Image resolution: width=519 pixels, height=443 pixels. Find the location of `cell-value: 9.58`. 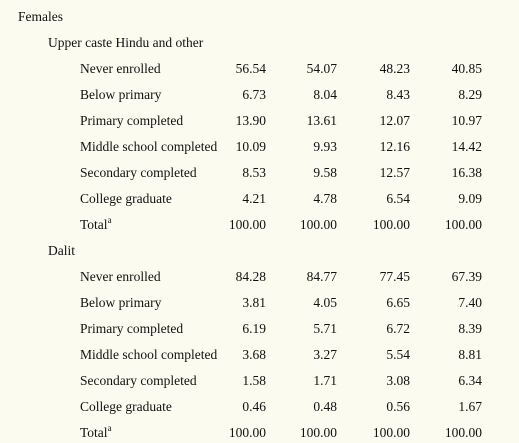

cell-value: 9.58 is located at coordinates (325, 172).